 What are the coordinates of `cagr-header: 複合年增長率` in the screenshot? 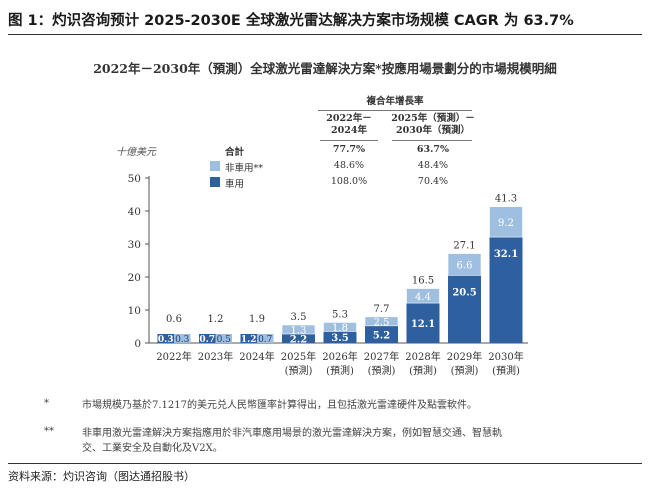 It's located at (395, 102).